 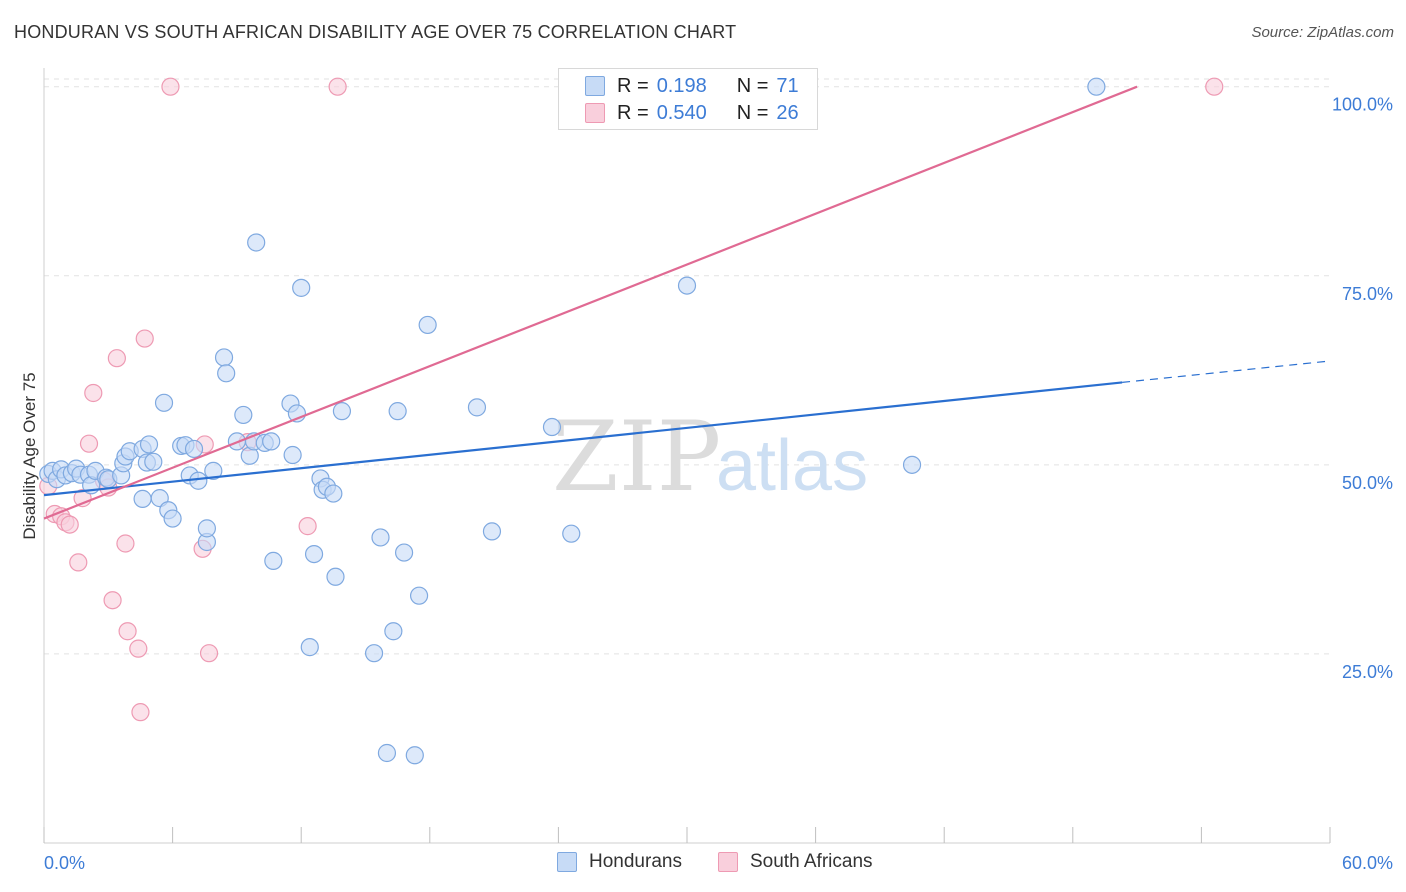 I want to click on x-tick-label: 0.0%, so click(x=64, y=863).